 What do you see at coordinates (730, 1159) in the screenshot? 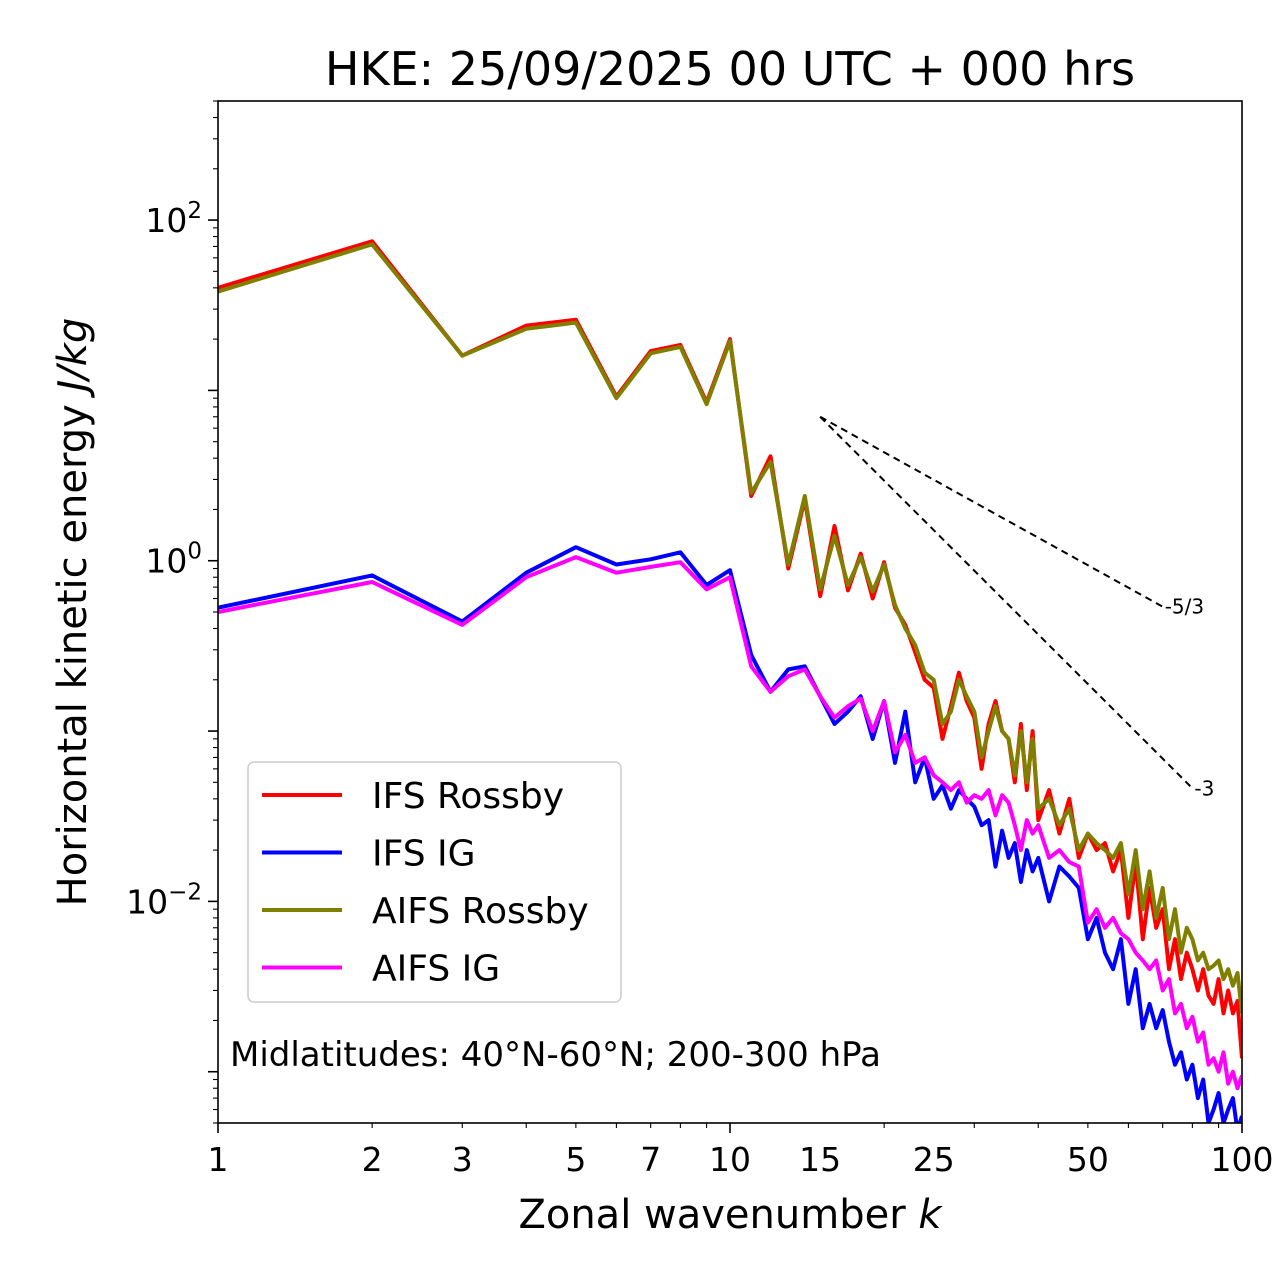
I see `x-tick-label: 10` at bounding box center [730, 1159].